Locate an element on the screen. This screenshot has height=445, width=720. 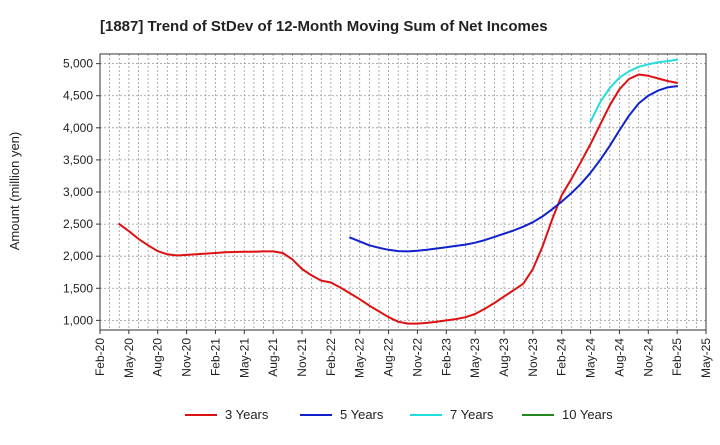
legend-label-5-years: 5 Years is located at coordinates (362, 414).